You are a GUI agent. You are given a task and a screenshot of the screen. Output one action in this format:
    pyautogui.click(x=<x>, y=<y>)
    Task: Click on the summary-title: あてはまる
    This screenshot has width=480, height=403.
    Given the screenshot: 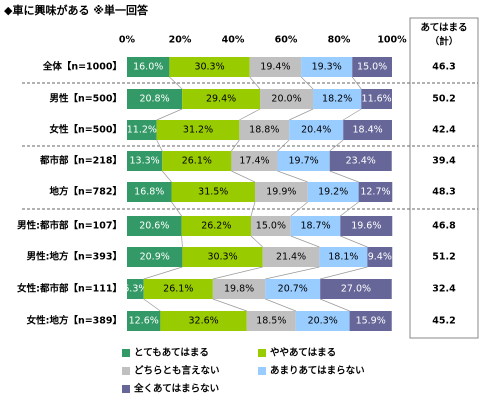 What is the action you would take?
    pyautogui.click(x=443, y=28)
    